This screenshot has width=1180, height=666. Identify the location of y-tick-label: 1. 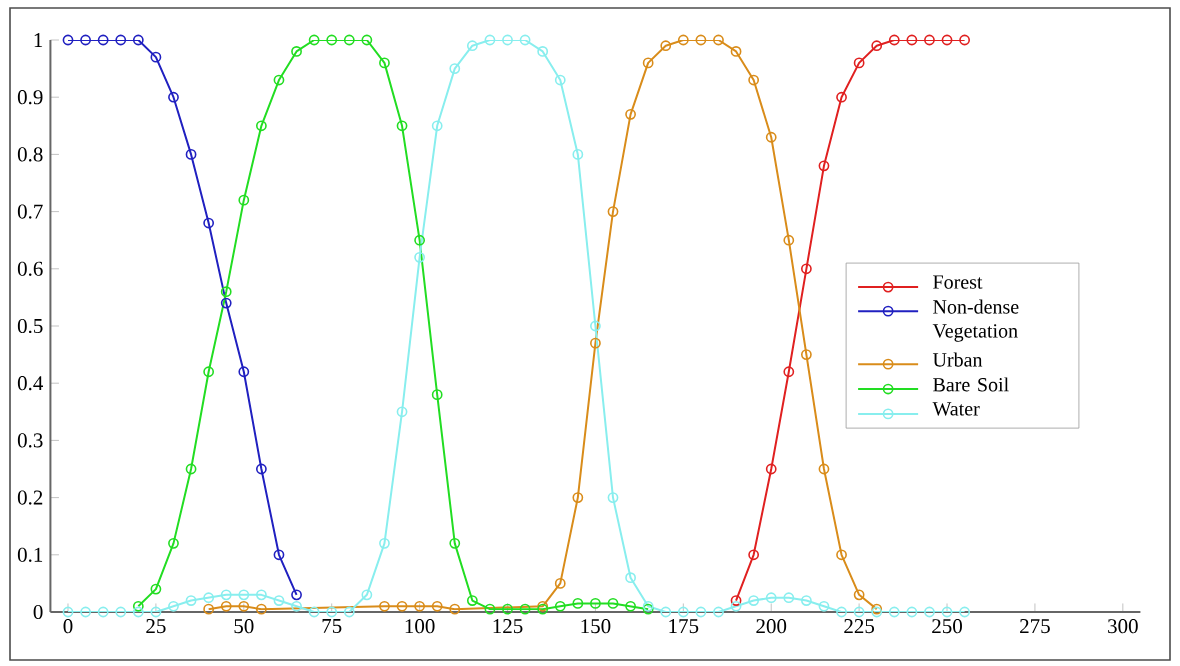
(38, 40).